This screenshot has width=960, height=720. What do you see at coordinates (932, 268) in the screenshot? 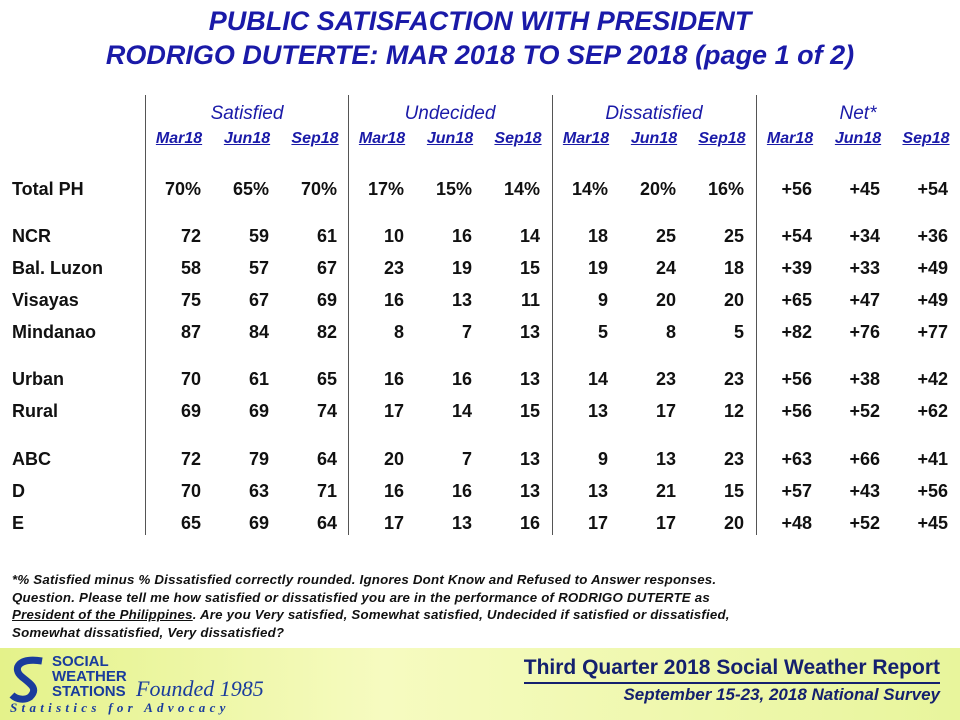
I see `cell: +49` at bounding box center [932, 268].